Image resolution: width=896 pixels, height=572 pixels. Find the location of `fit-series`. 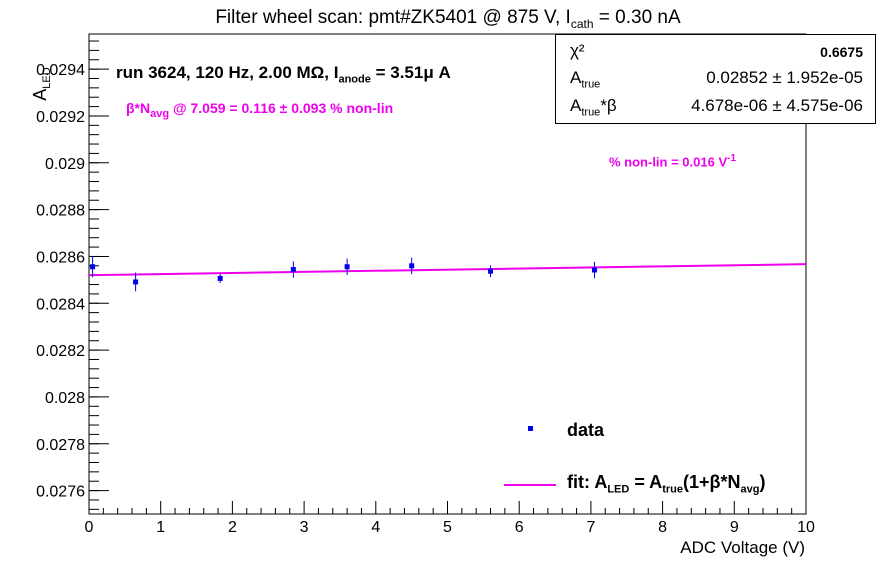

fit-series is located at coordinates (447, 270).